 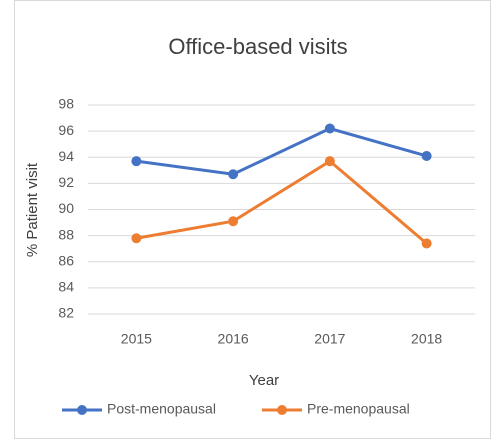 I want to click on chart-title: Office-based visits, so click(x=257, y=46).